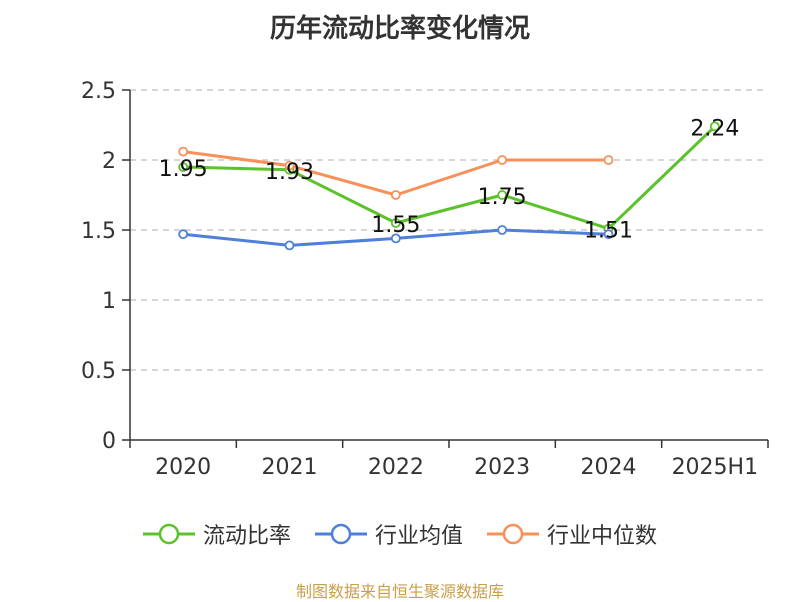 The image size is (800, 602). Describe the element at coordinates (109, 161) in the screenshot. I see `y-tick-label: 2` at that location.